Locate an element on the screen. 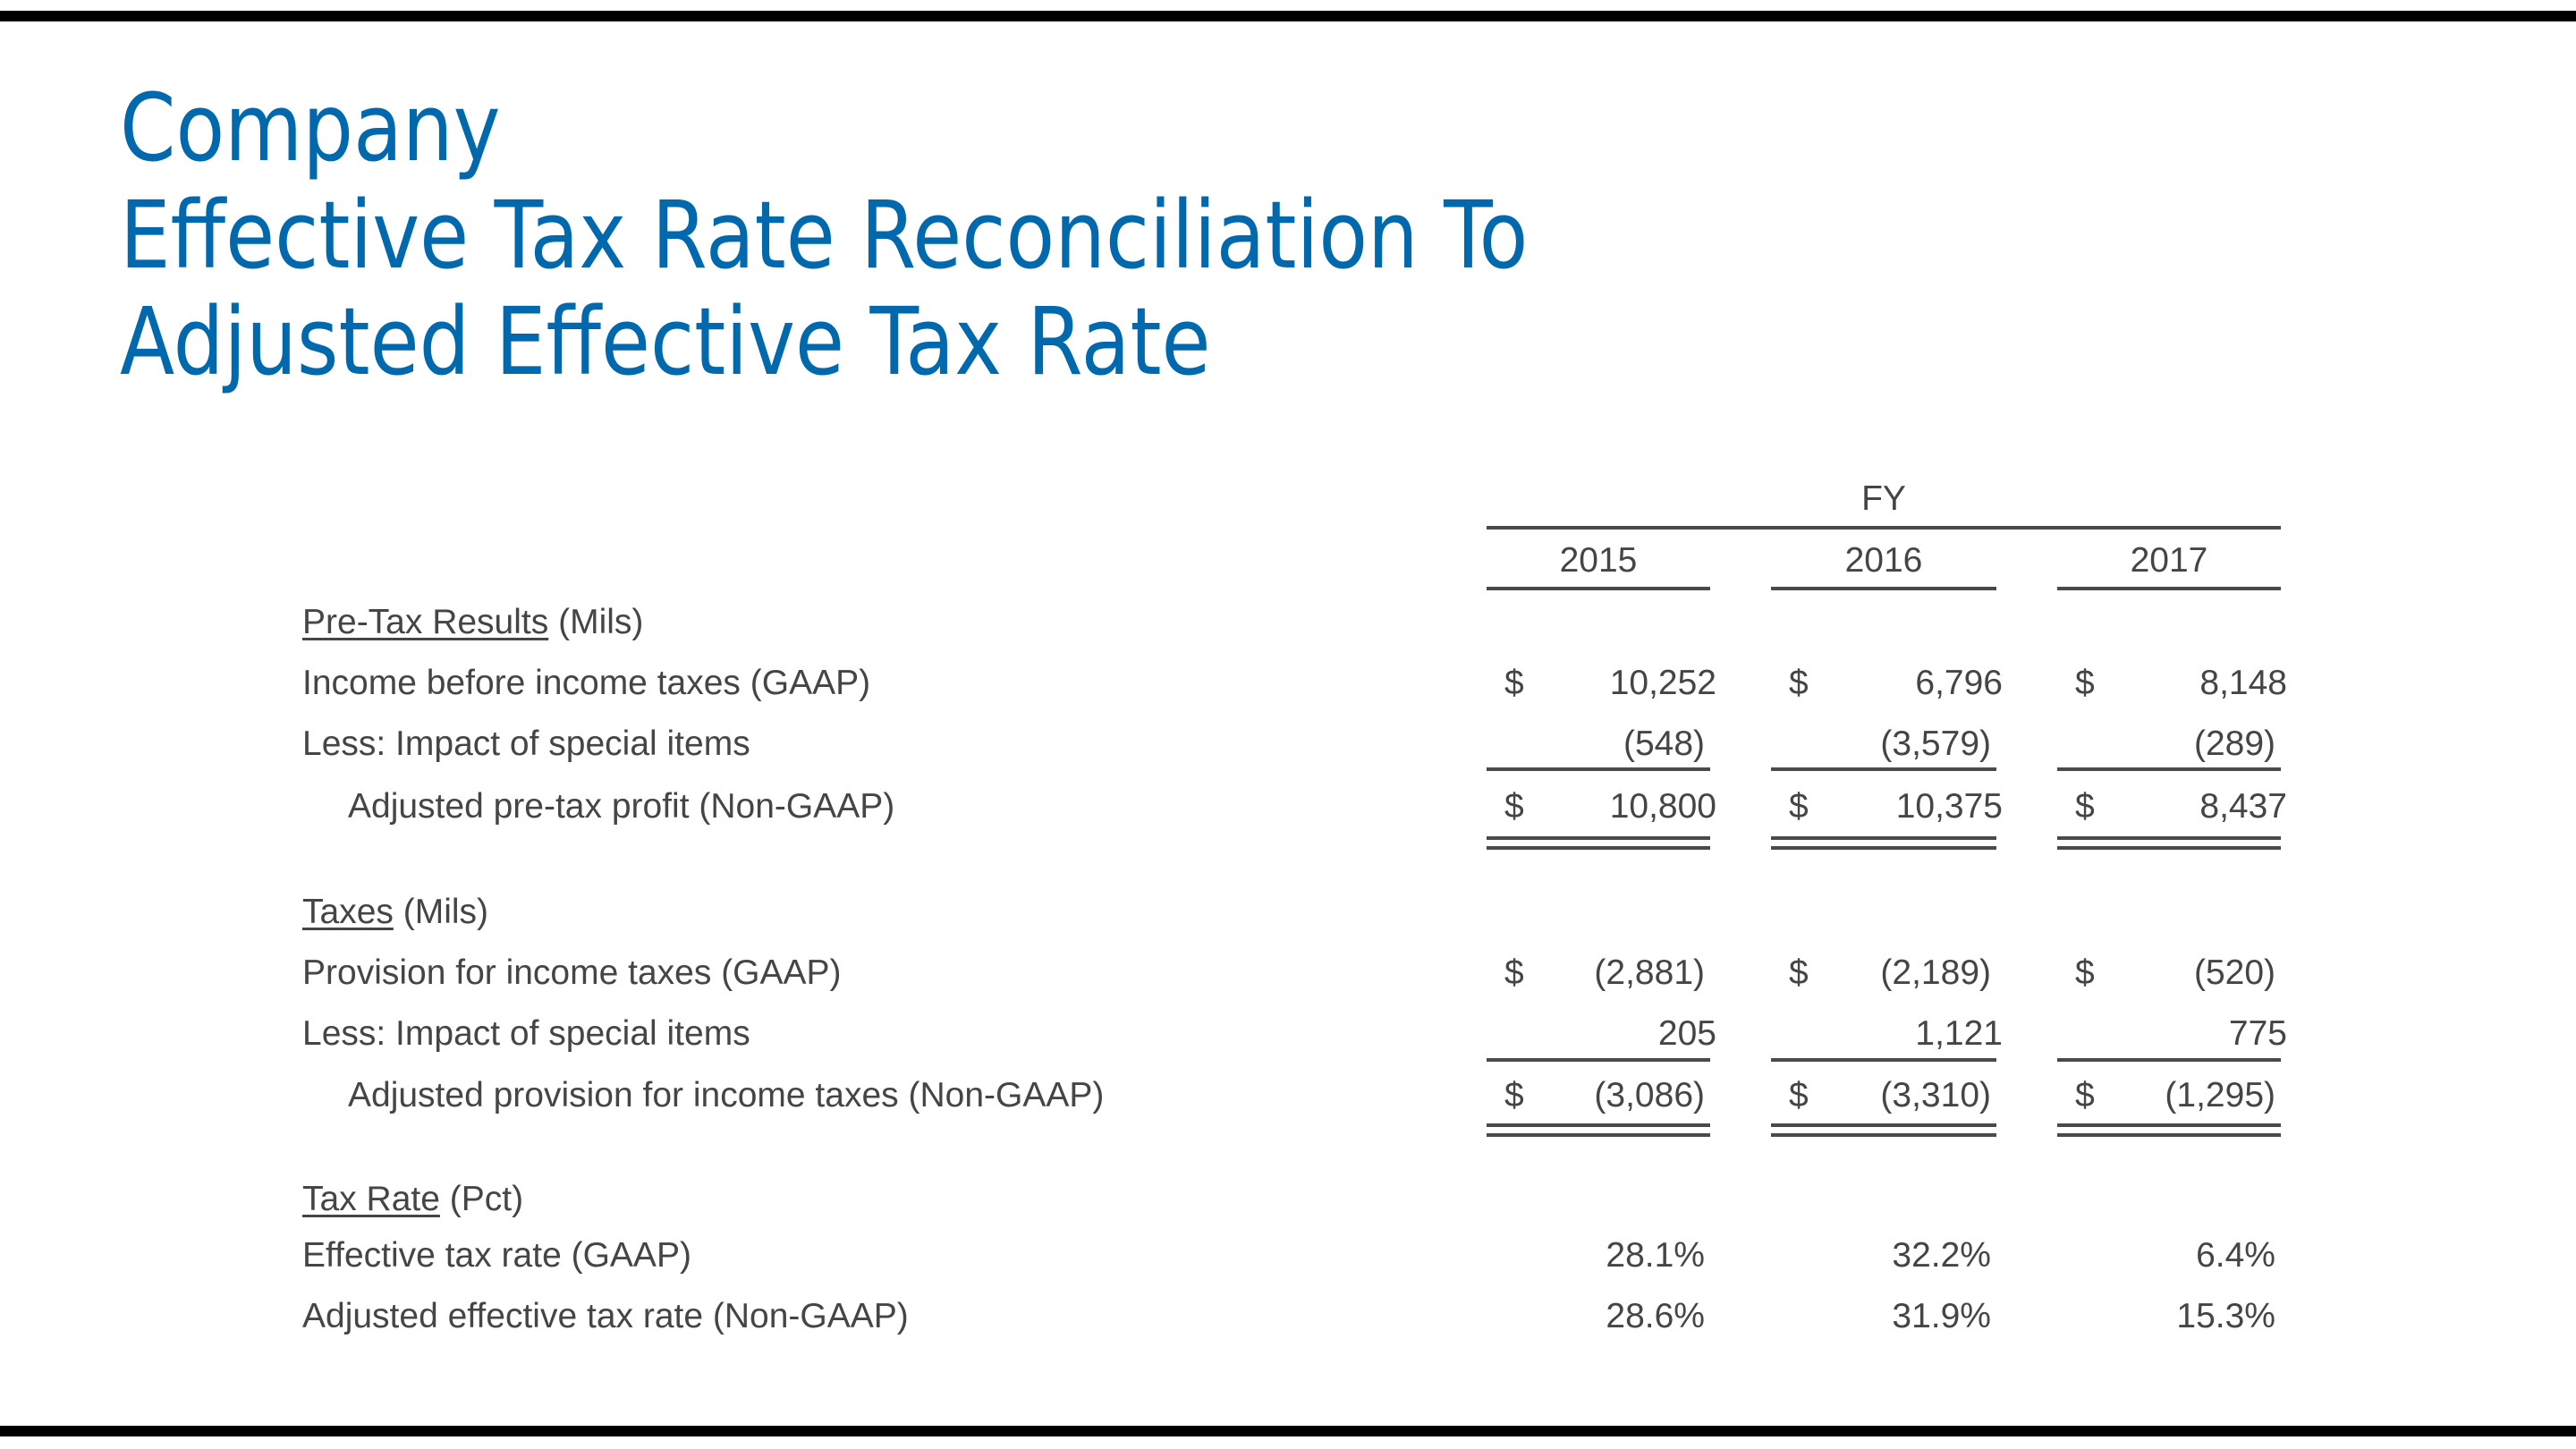 The width and height of the screenshot is (2576, 1449). cell-value: 8,437 is located at coordinates (2243, 806).